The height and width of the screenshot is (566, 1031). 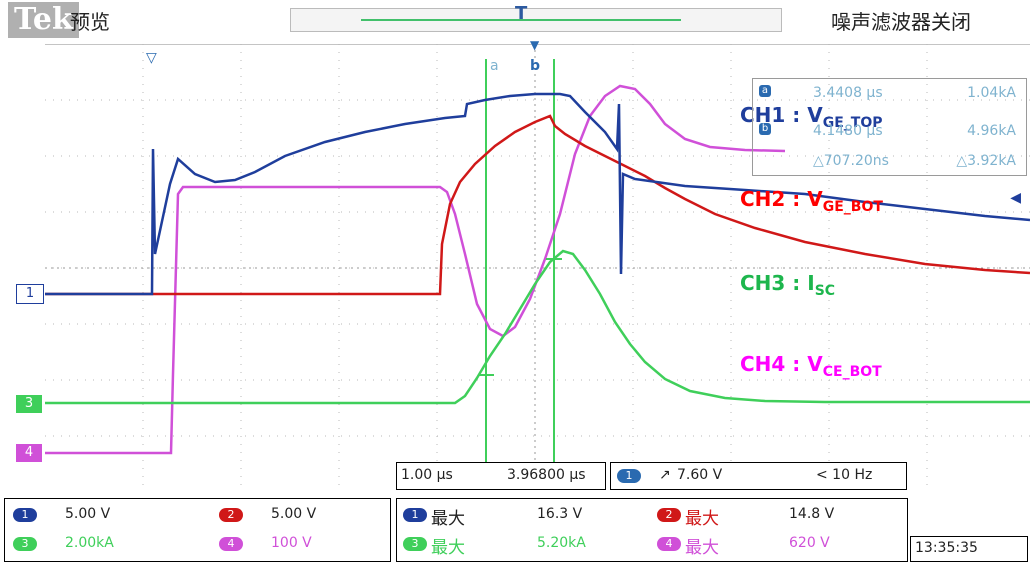 What do you see at coordinates (43, 20) in the screenshot?
I see `brand-logo: Tek` at bounding box center [43, 20].